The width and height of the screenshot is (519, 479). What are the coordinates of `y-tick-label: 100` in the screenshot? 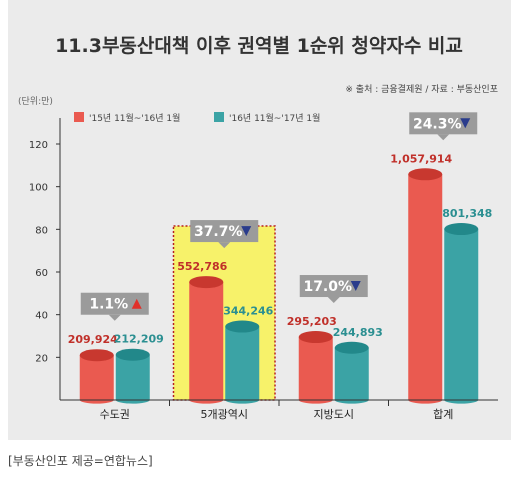 It's located at (38, 188).